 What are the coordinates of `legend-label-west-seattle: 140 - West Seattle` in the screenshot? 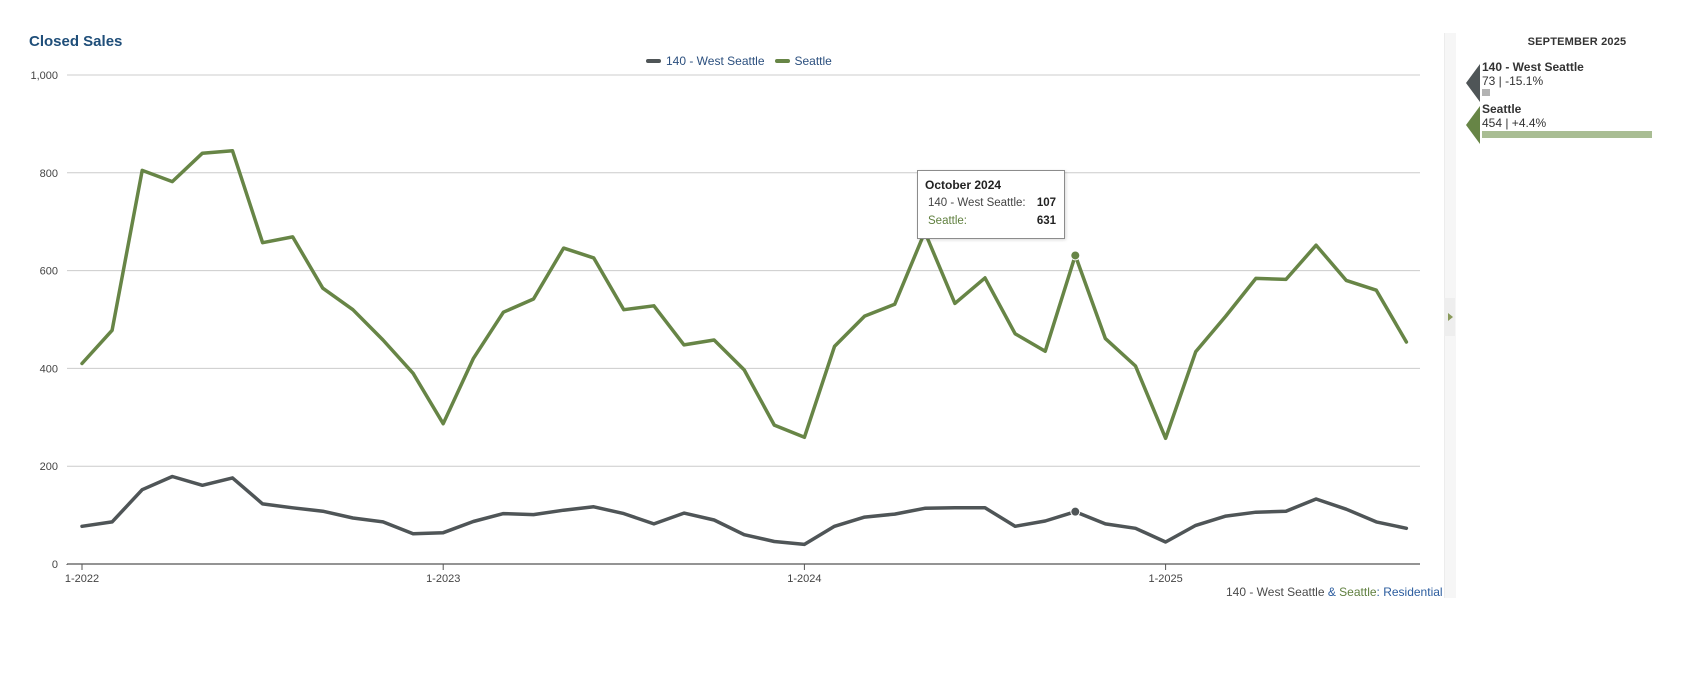 It's located at (715, 61).